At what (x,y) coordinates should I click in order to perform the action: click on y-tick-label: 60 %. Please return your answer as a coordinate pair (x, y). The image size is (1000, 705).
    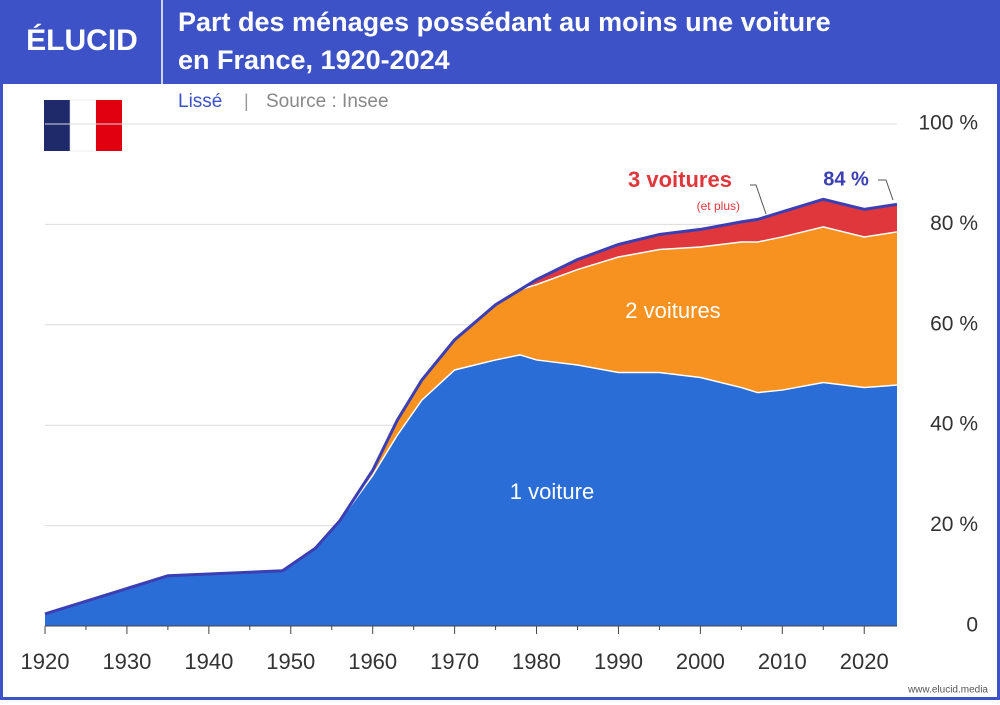
    Looking at the image, I should click on (954, 323).